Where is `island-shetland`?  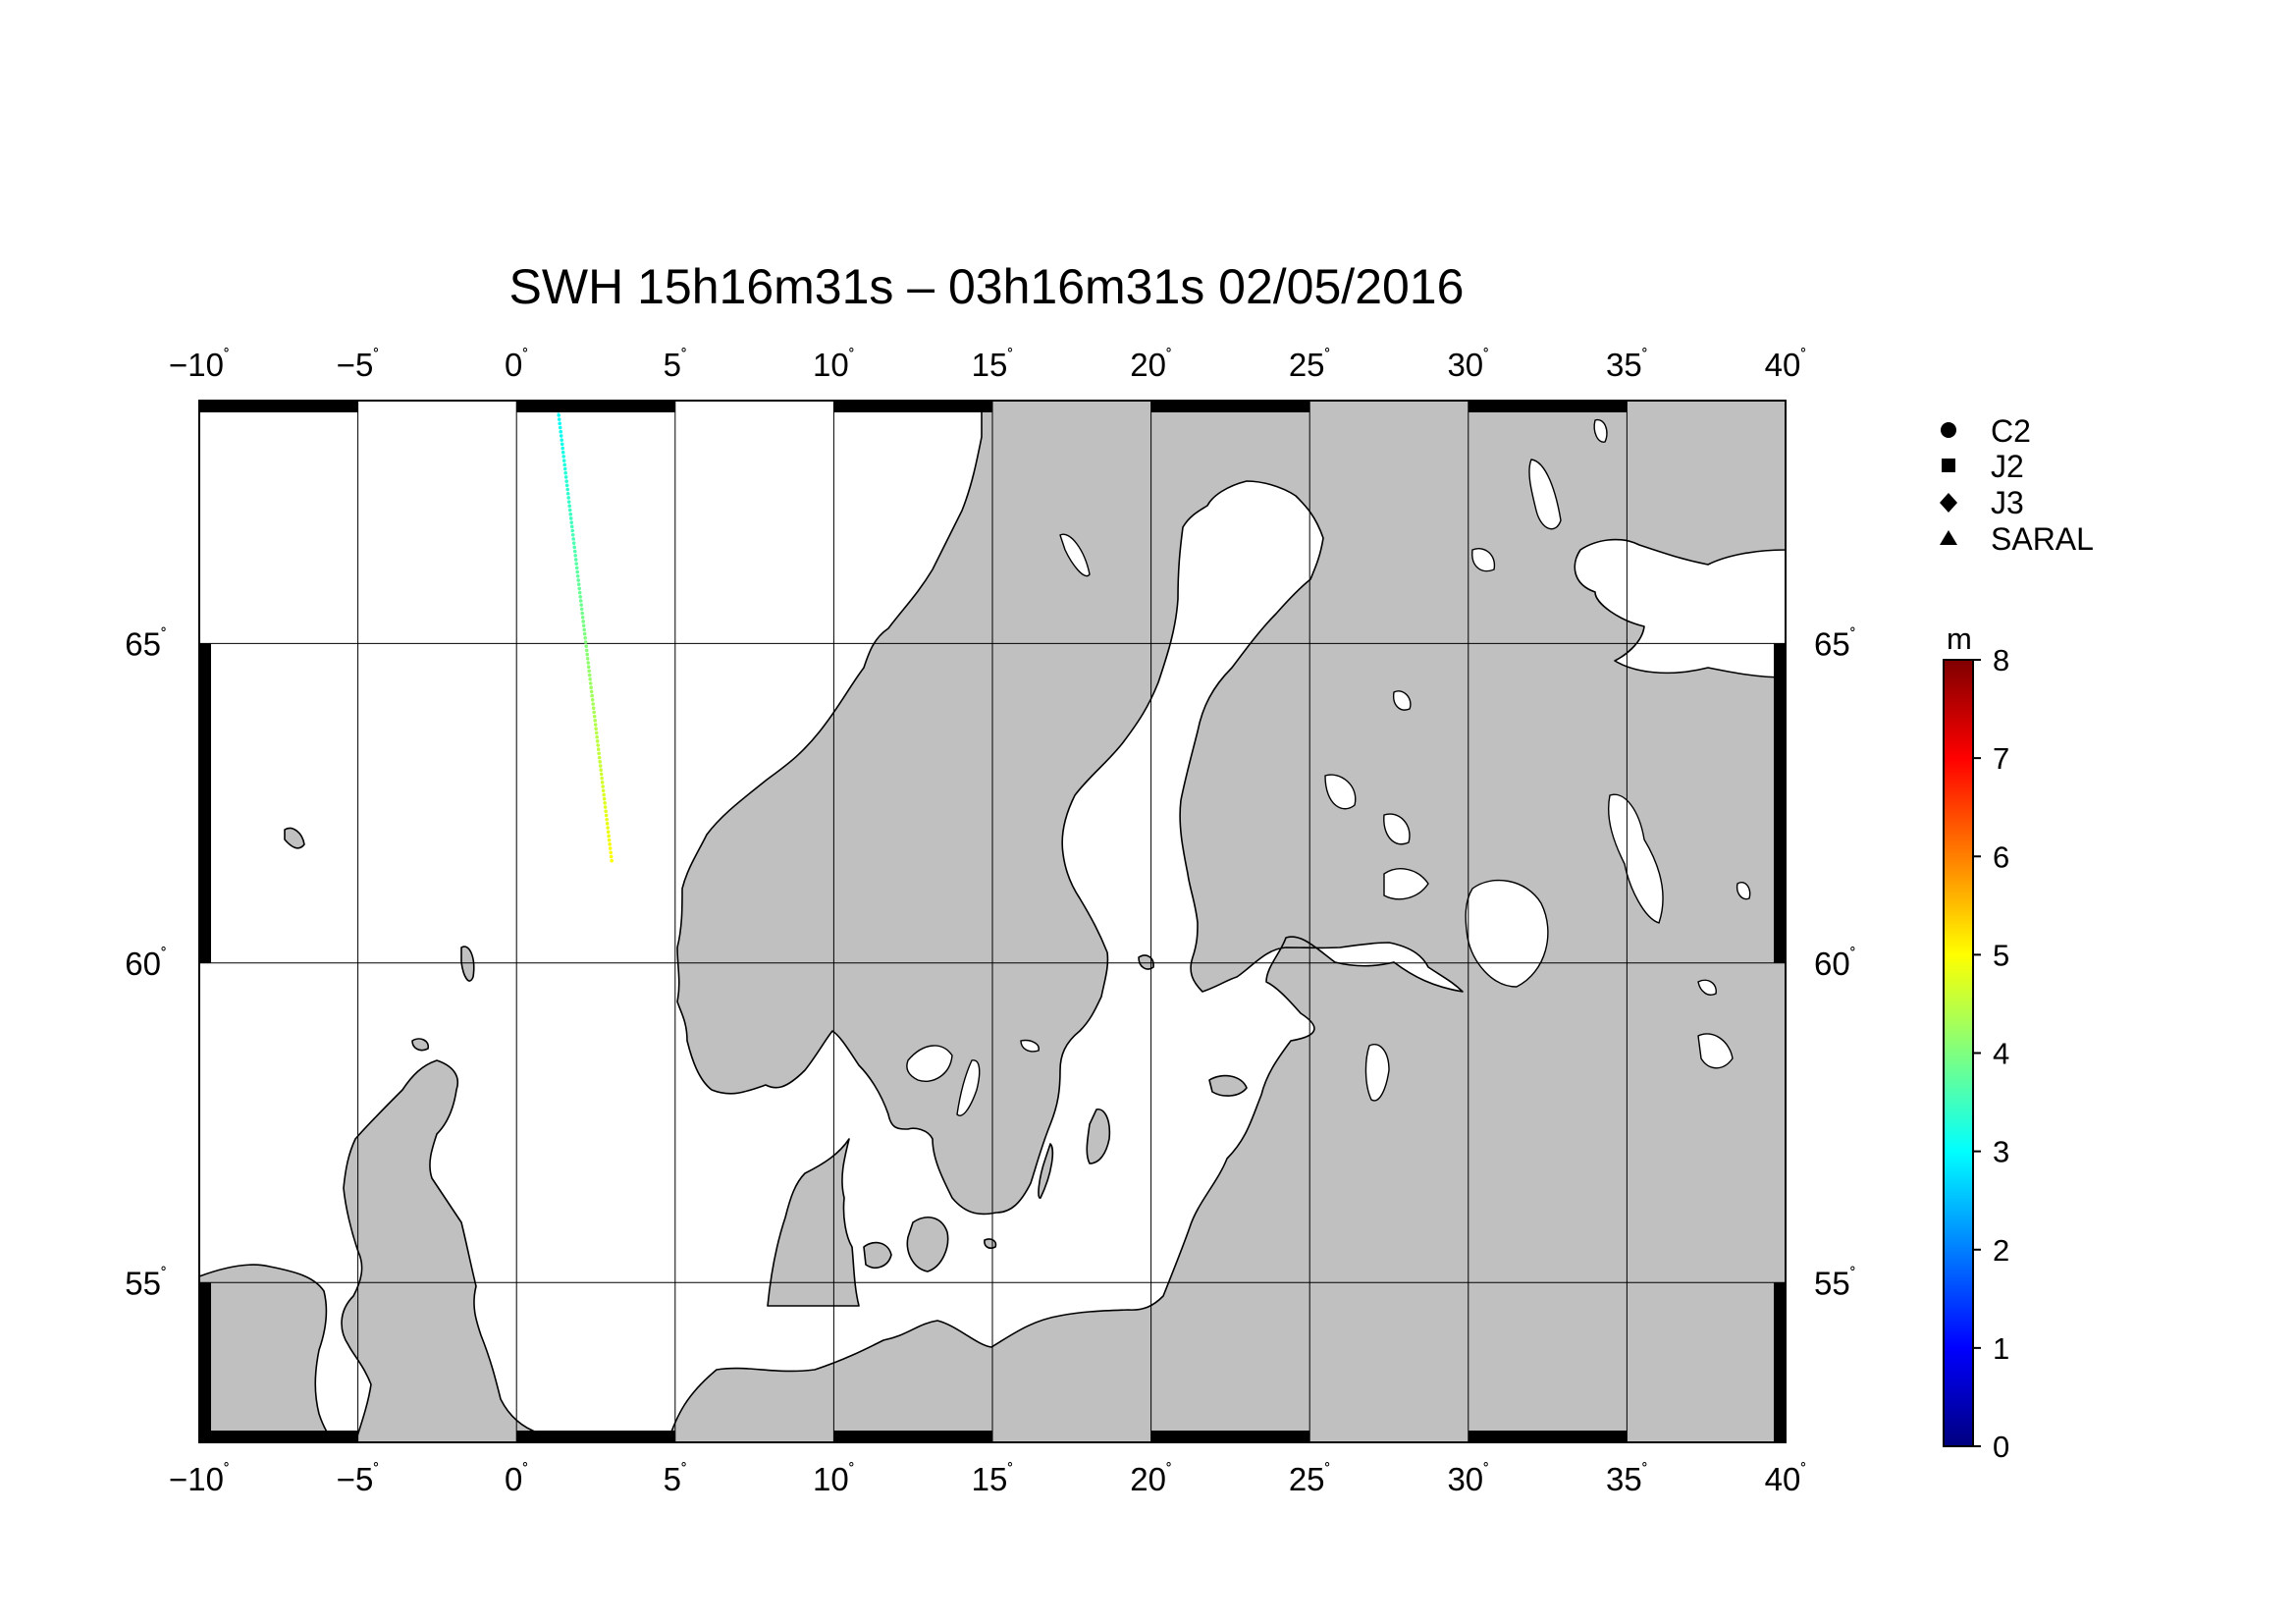 island-shetland is located at coordinates (467, 964).